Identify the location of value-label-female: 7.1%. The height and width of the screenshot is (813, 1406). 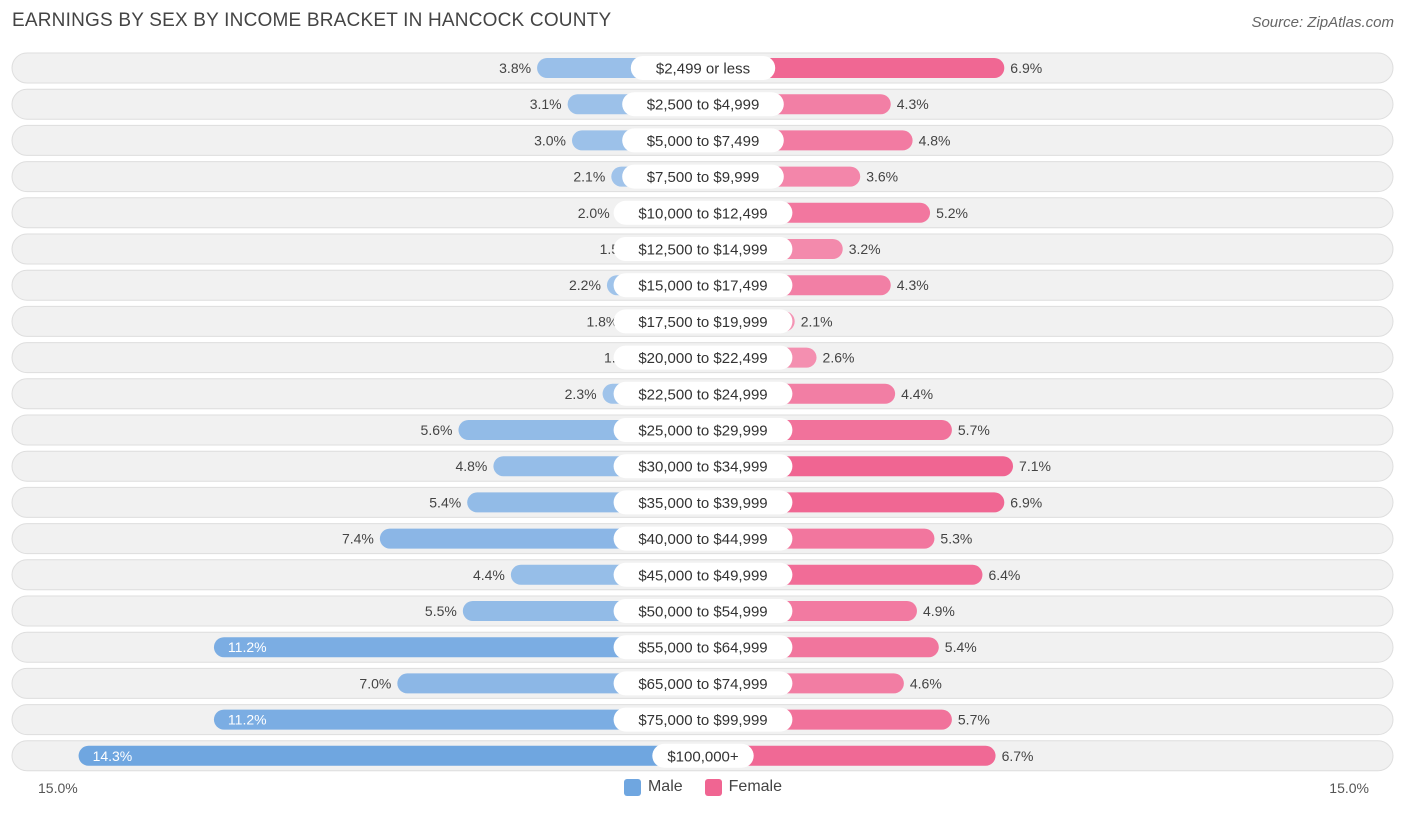
(1035, 466).